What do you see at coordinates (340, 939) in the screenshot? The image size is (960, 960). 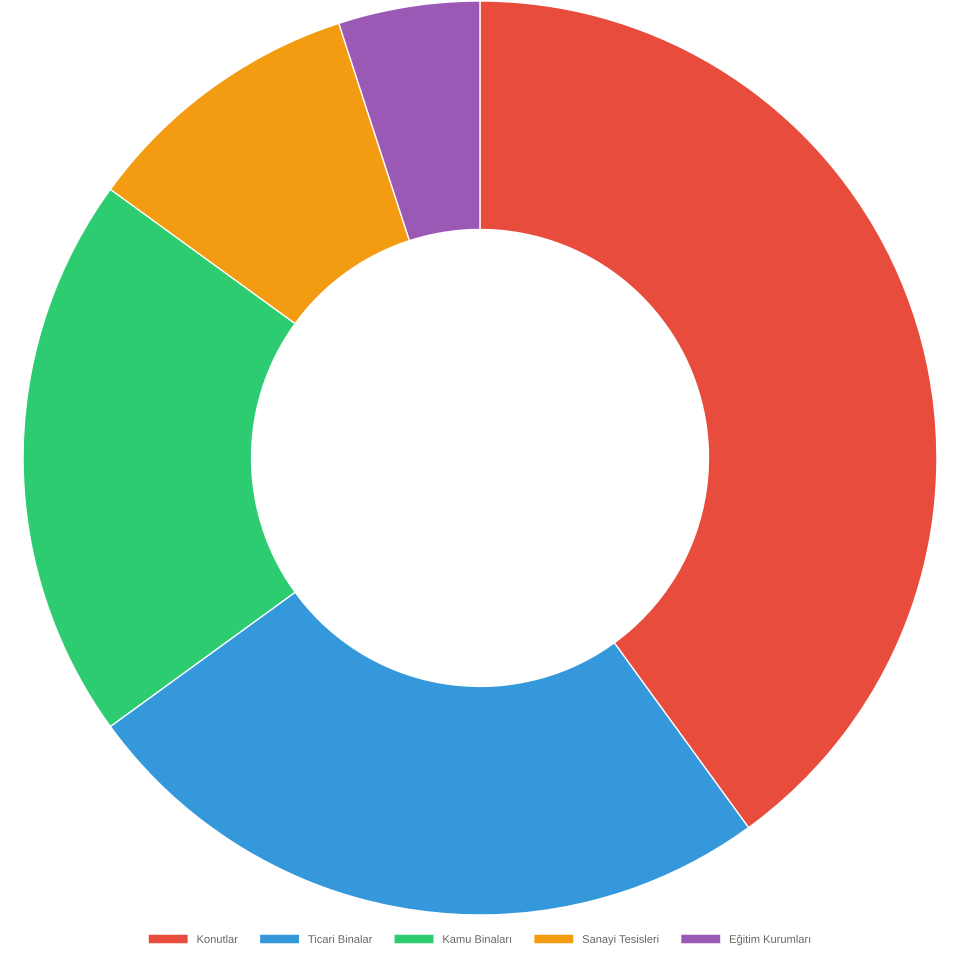 I see `legend-label: Ticari Binalar` at bounding box center [340, 939].